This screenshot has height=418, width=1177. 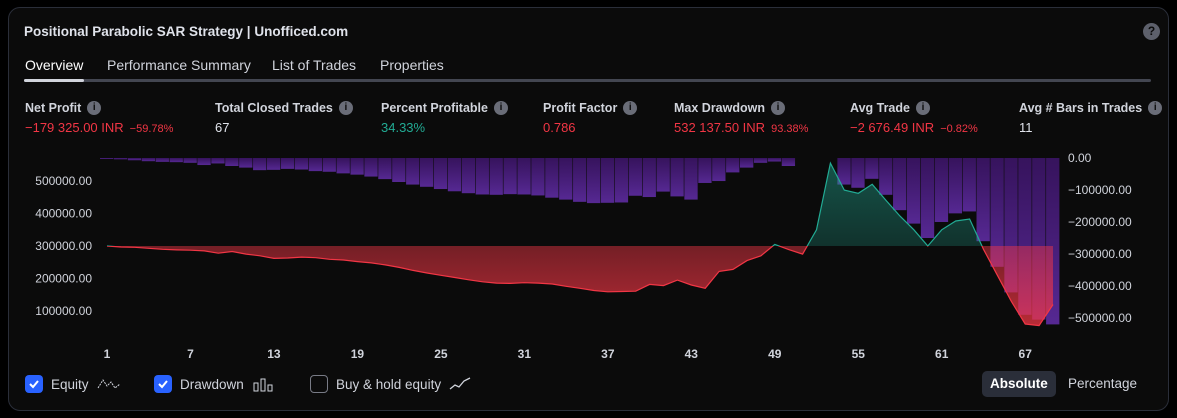 What do you see at coordinates (587, 80) in the screenshot?
I see `tab-underline-track` at bounding box center [587, 80].